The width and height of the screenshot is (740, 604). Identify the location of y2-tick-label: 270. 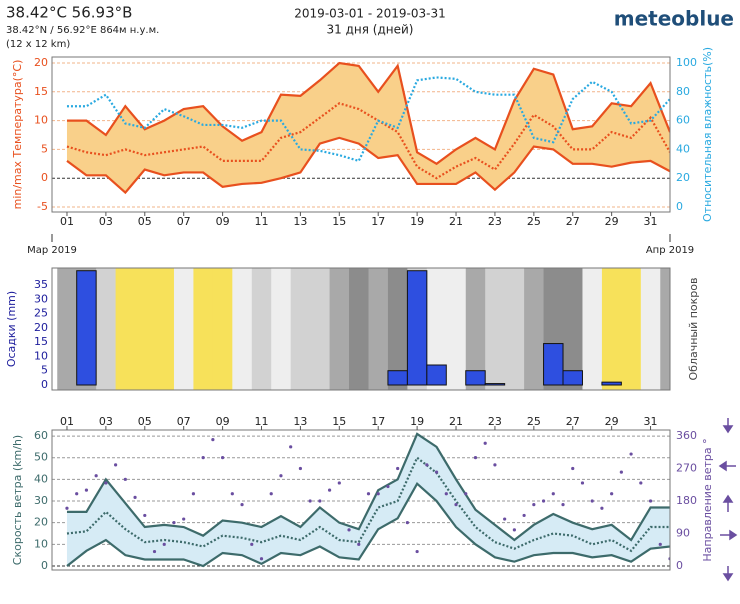
(686, 467).